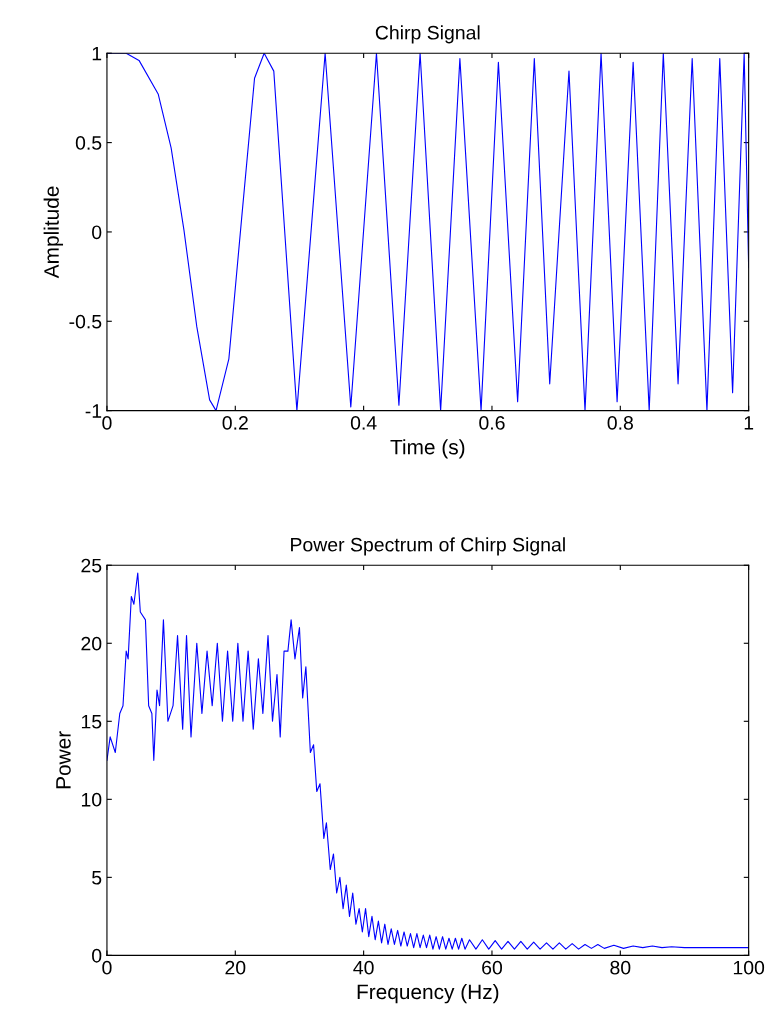 Image resolution: width=775 pixels, height=1024 pixels. Describe the element at coordinates (93, 411) in the screenshot. I see `y-tick-label: -1` at that location.